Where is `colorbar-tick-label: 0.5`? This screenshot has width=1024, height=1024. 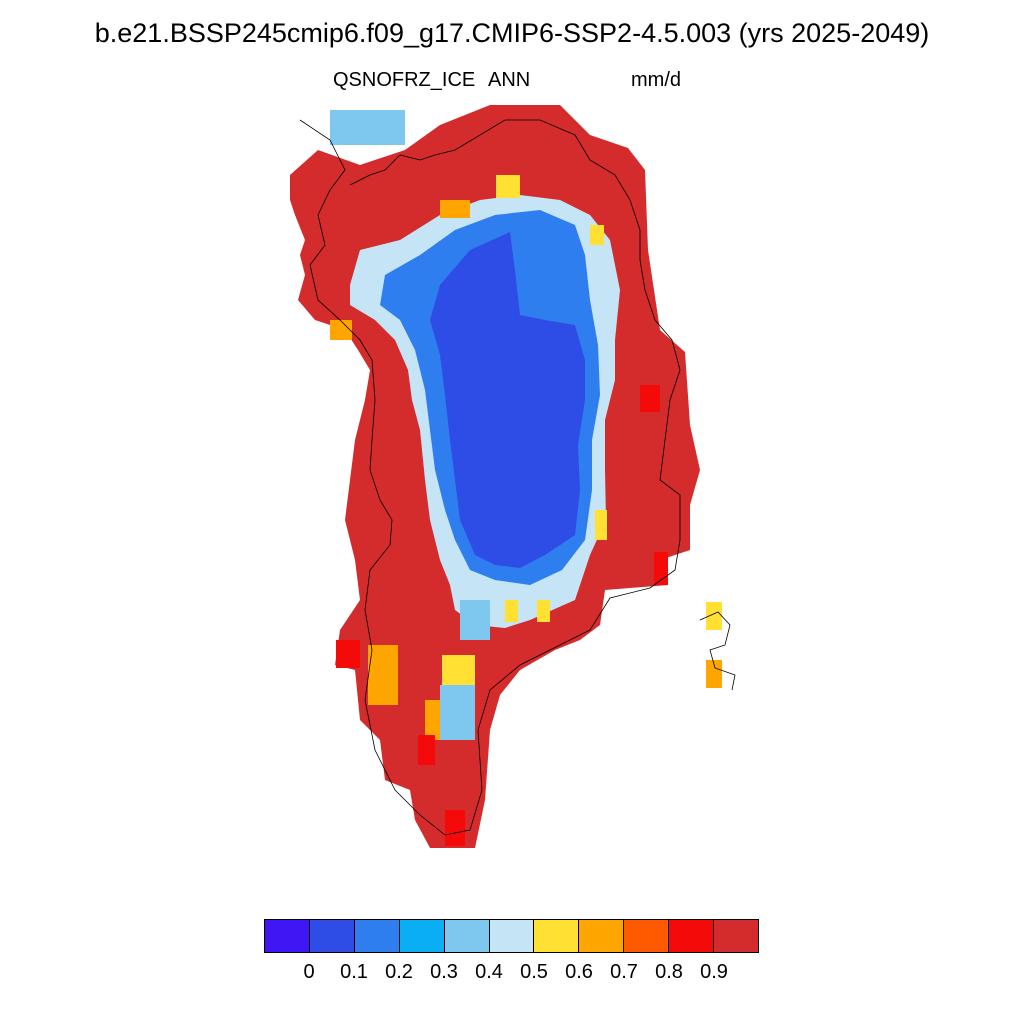
colorbar-tick-label: 0.5 is located at coordinates (534, 972).